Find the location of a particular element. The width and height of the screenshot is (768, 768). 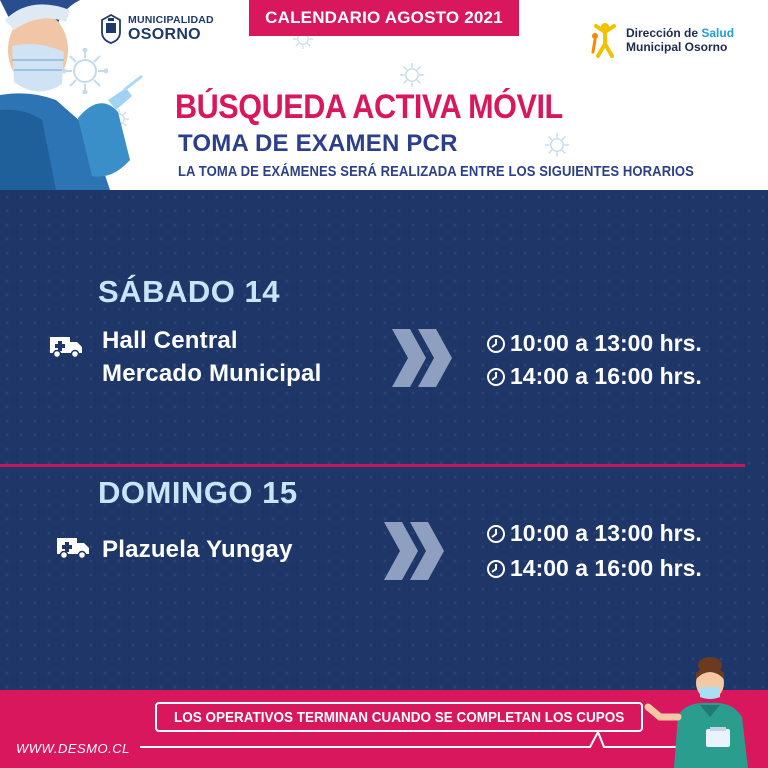

place-sunday: Plazuela Yungay is located at coordinates (197, 549).